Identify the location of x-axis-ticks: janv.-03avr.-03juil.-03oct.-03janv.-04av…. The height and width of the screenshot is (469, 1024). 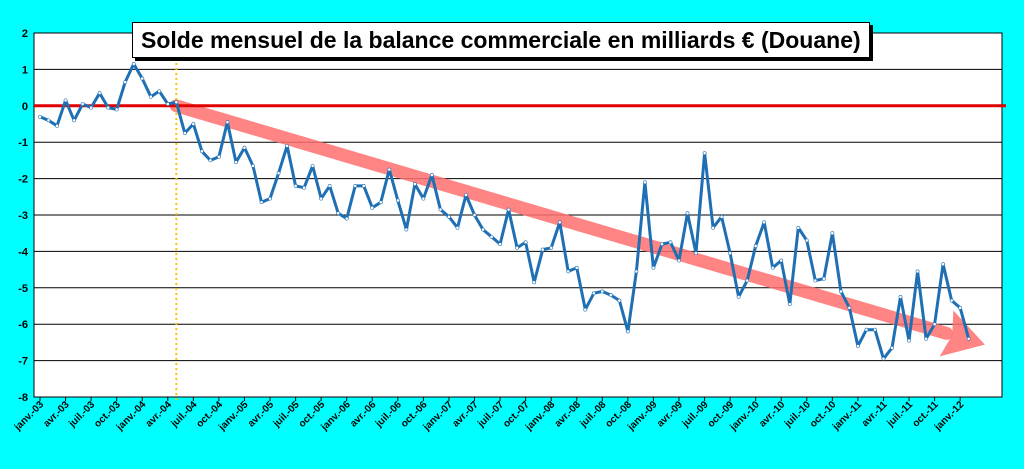
(489, 415).